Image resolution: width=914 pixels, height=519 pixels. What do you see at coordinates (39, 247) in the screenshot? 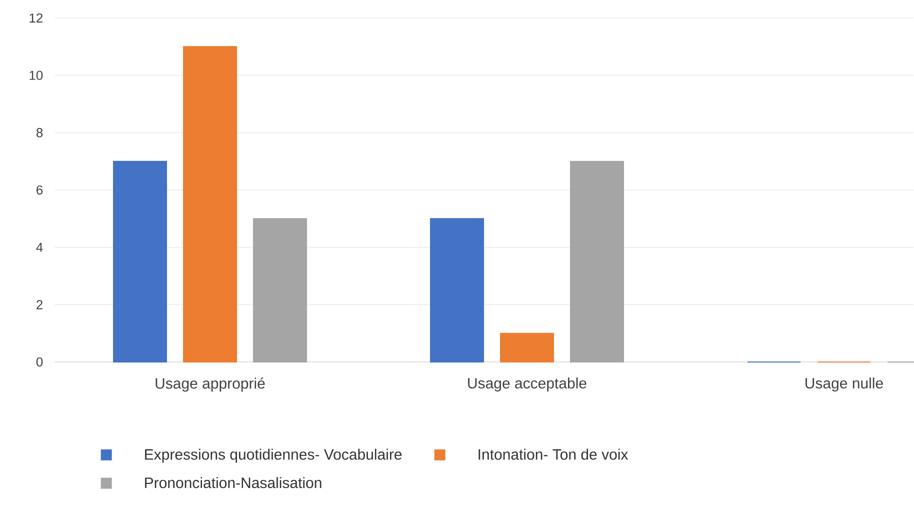
I see `y-tick-label: 4` at bounding box center [39, 247].